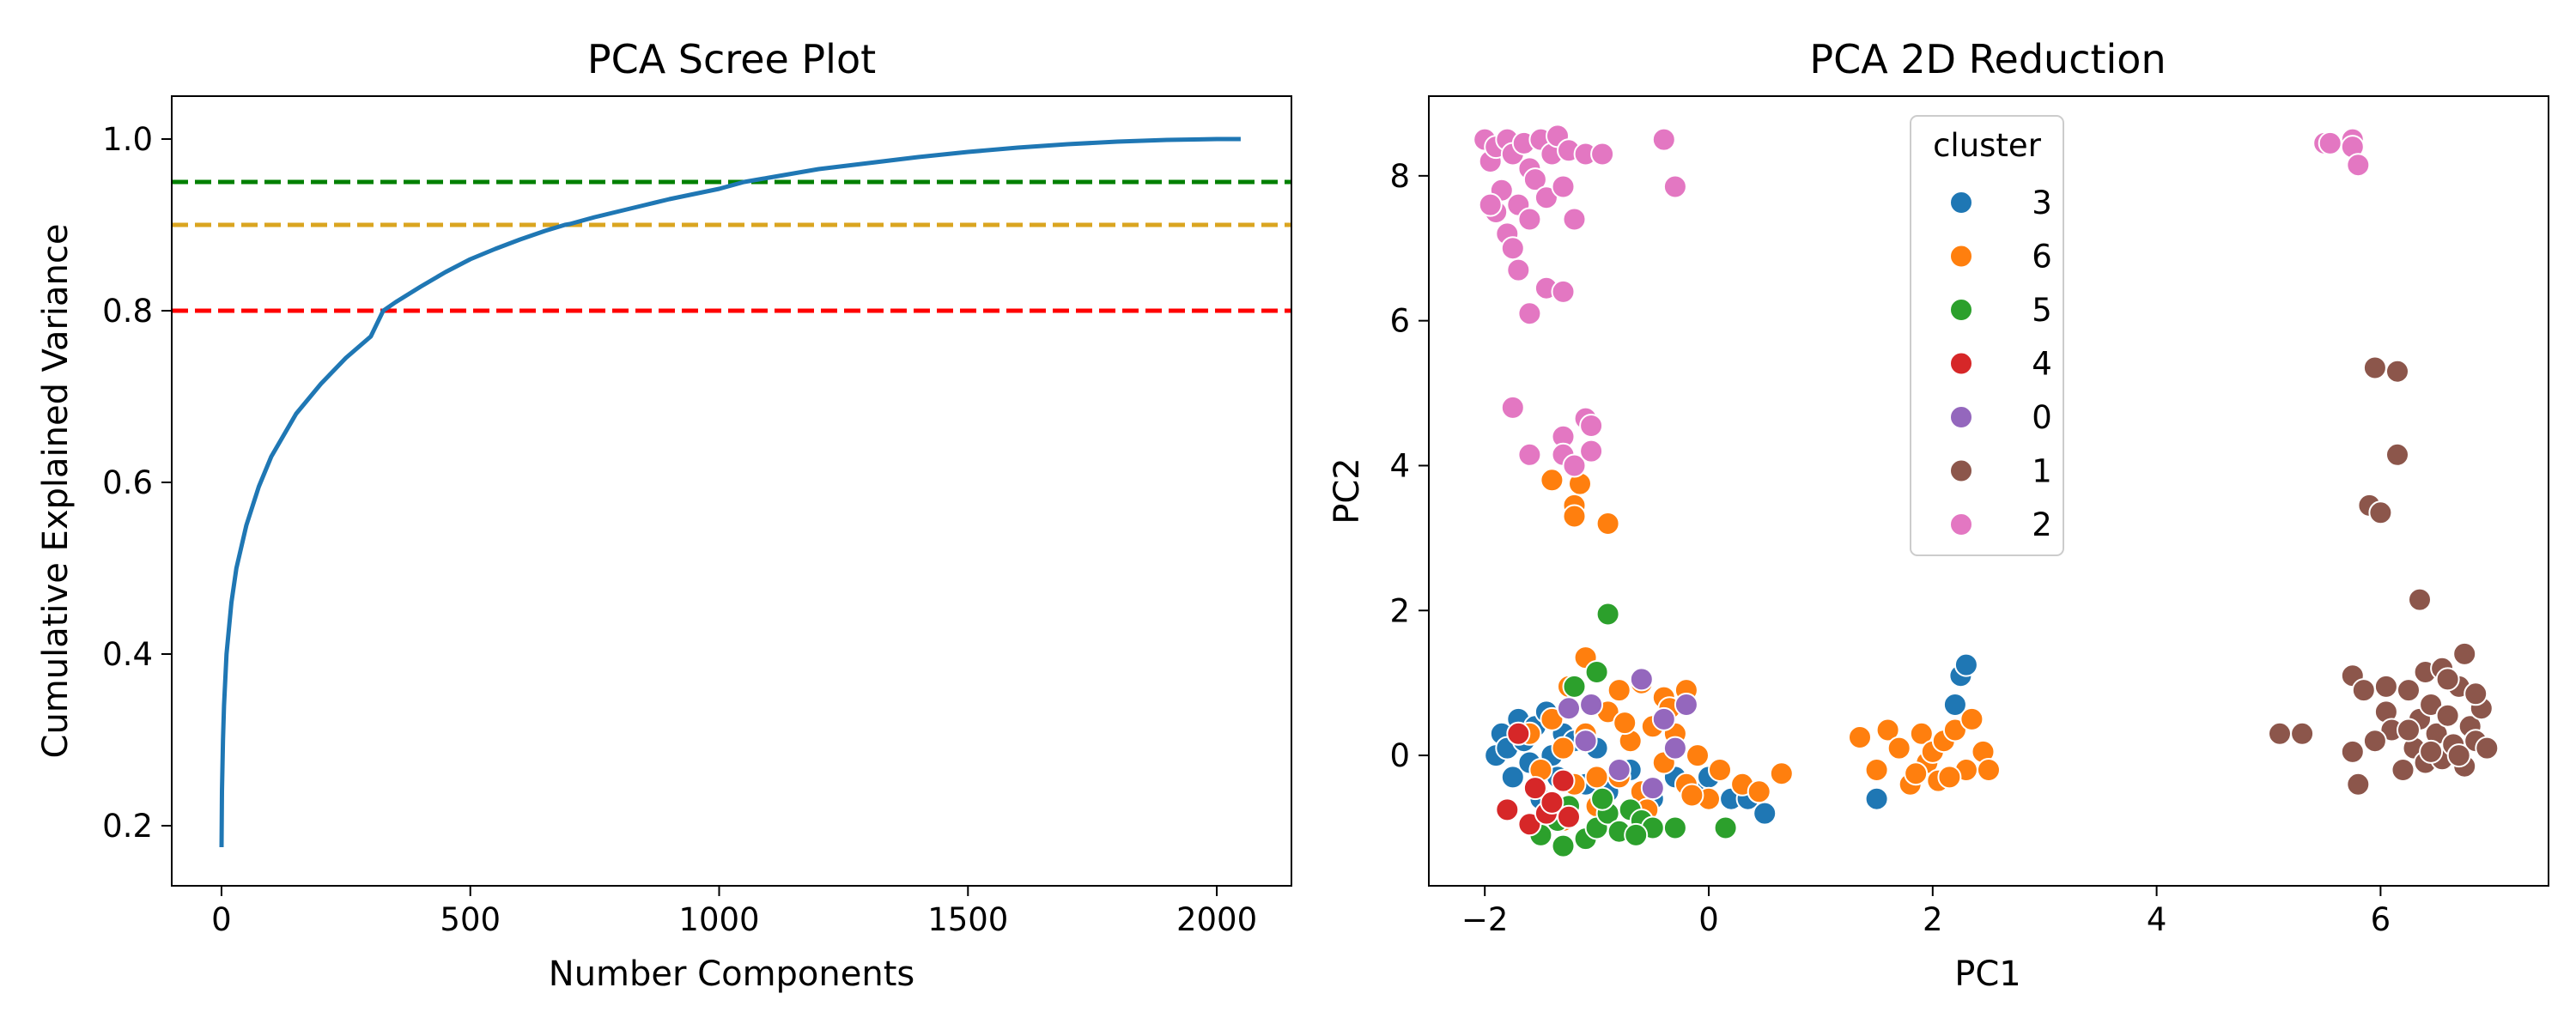  Describe the element at coordinates (718, 919) in the screenshot. I see `0-x-tick-label: 1000` at that location.